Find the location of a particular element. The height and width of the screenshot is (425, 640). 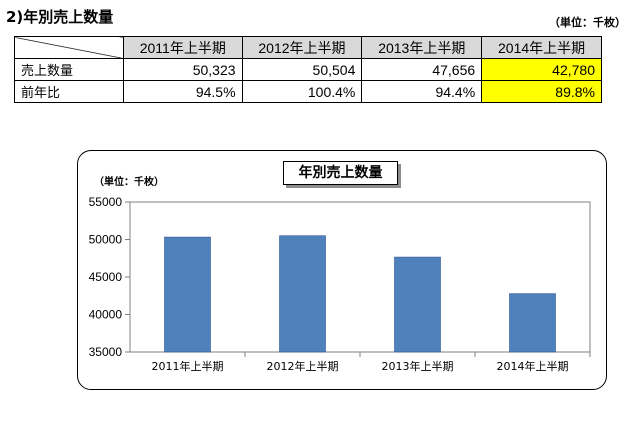

y-tick-label: 35000 is located at coordinates (106, 352).